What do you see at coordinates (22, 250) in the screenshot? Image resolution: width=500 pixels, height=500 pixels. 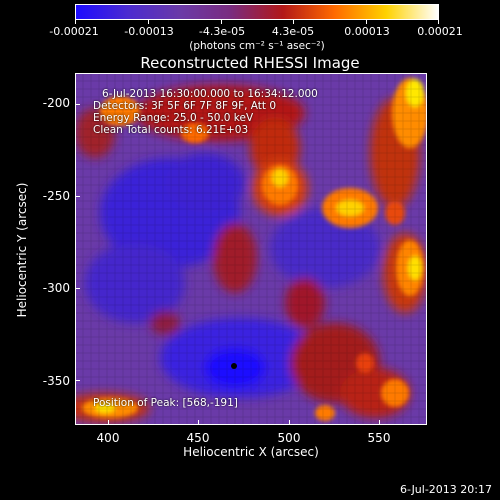 I see `y-axis-title: Heliocentric Y (arcsec)` at bounding box center [22, 250].